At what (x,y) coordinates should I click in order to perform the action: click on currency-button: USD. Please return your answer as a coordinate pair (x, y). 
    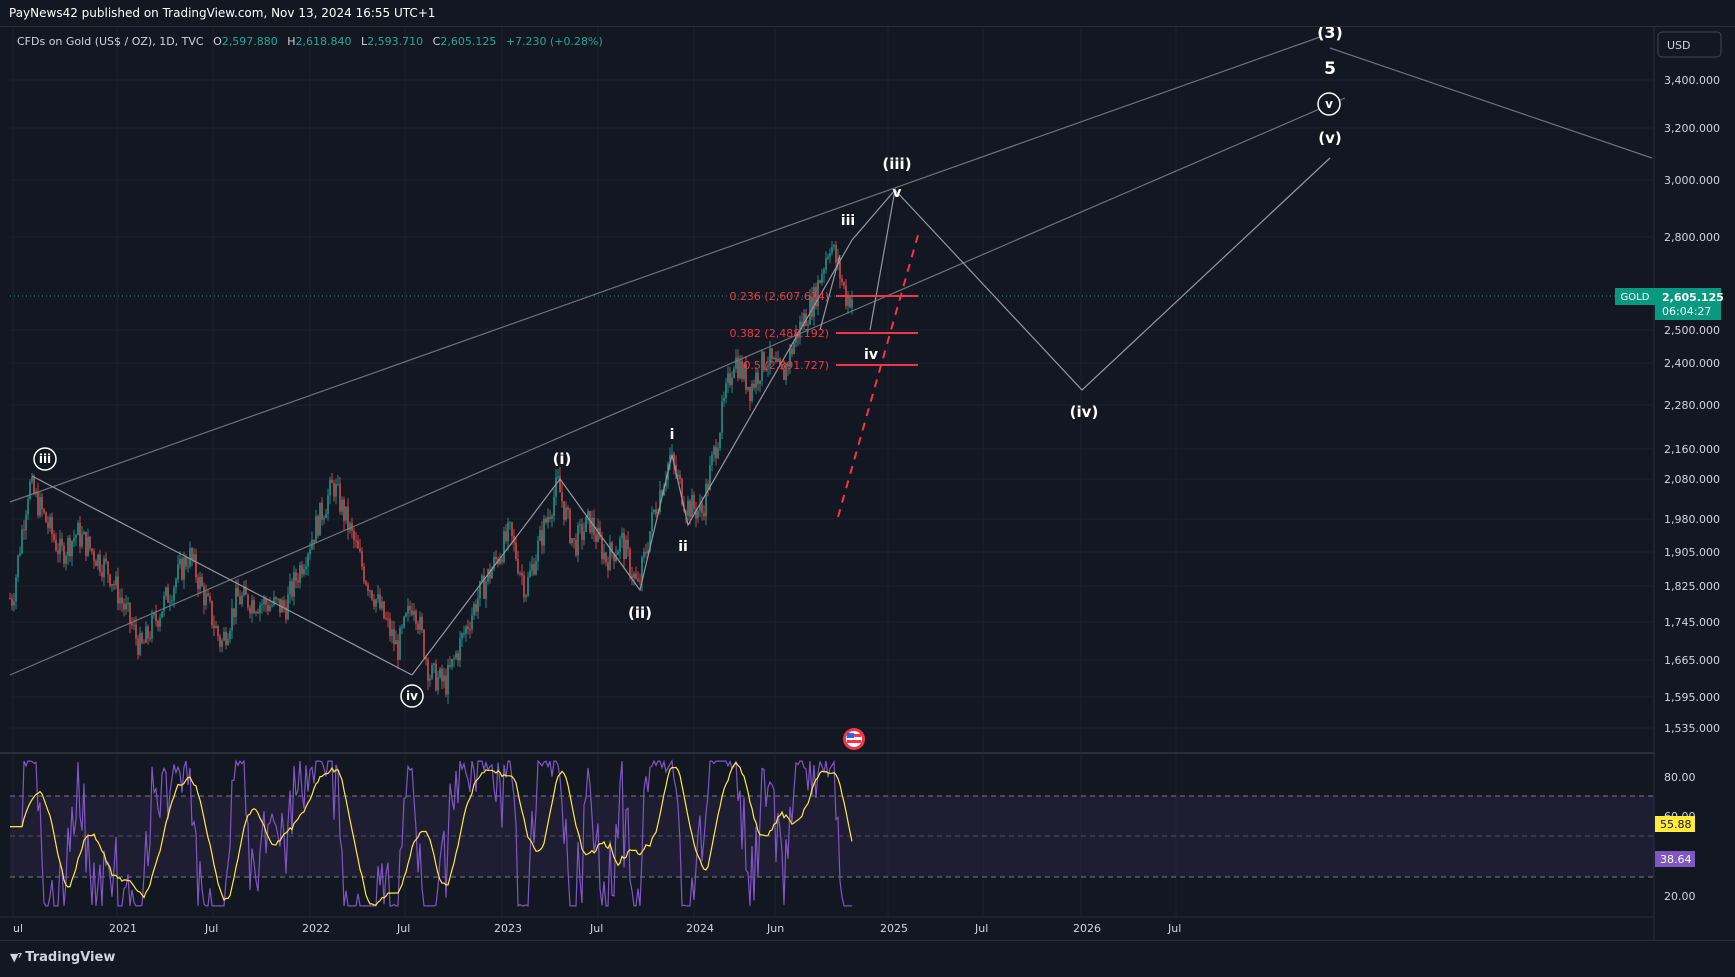
    Looking at the image, I should click on (1689, 44).